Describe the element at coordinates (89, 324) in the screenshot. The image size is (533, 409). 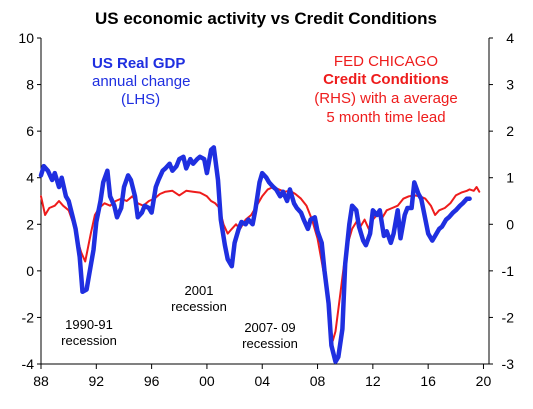
I see `annotation-1990-line1: 1990-91` at that location.